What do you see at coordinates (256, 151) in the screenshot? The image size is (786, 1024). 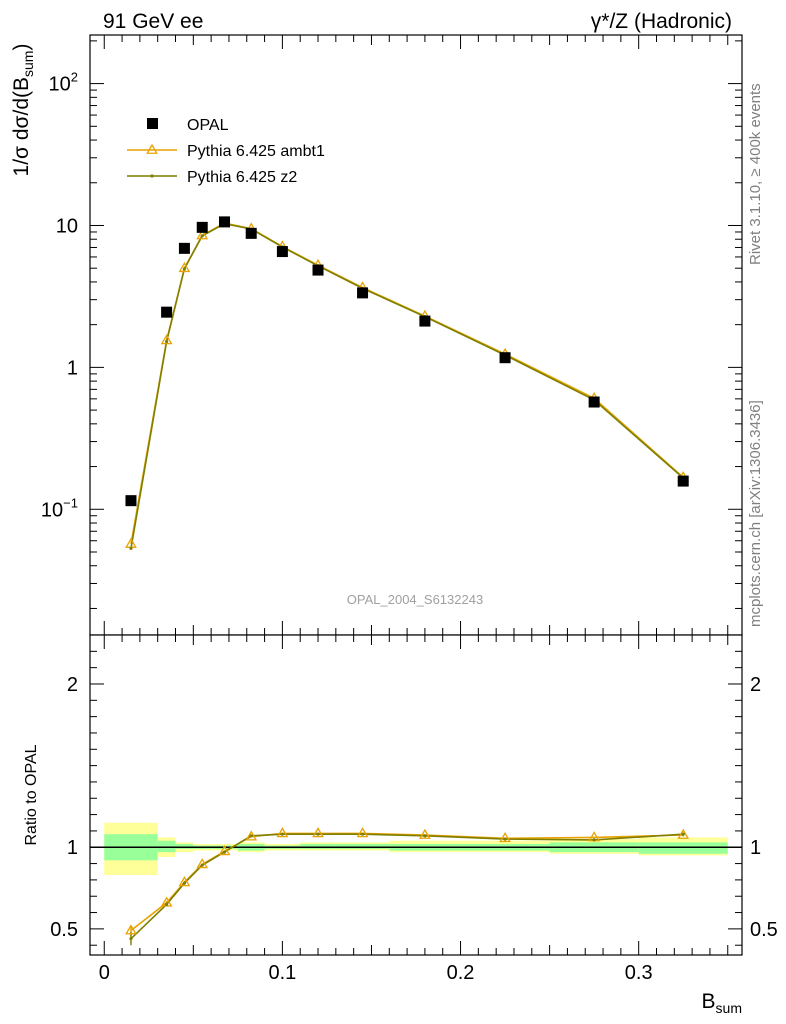 I see `legend-entry-label: Pythia 6.425 ambt1` at bounding box center [256, 151].